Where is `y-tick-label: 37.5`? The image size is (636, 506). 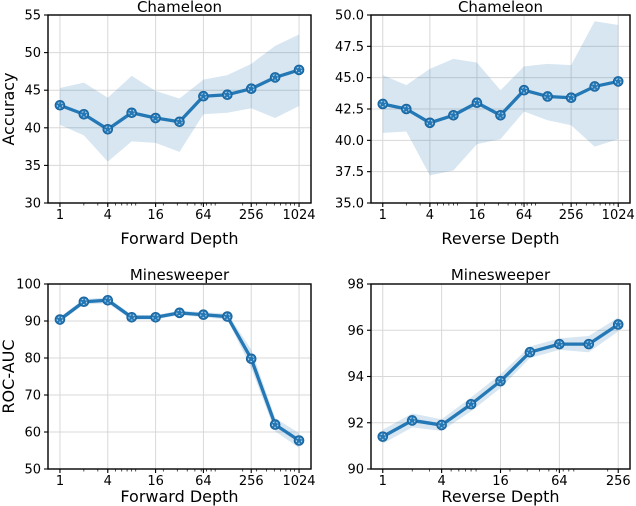
y-tick-label: 37.5 is located at coordinates (349, 172).